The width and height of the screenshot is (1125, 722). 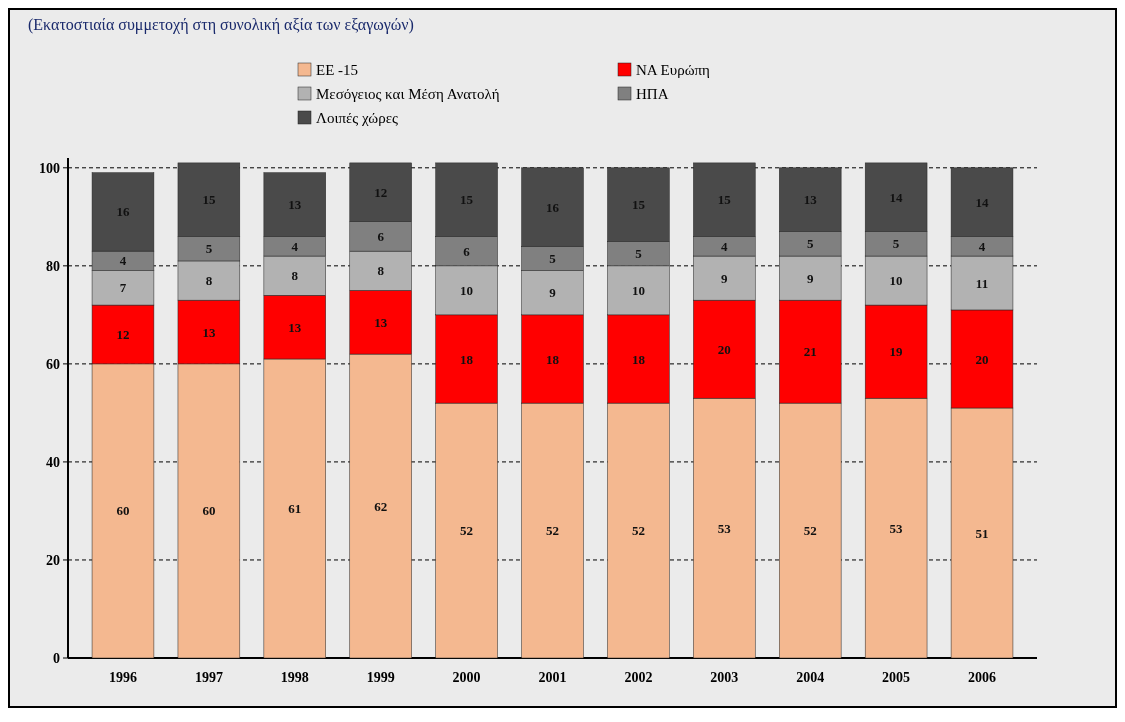 What do you see at coordinates (56, 658) in the screenshot?
I see `y-tick-label: 0` at bounding box center [56, 658].